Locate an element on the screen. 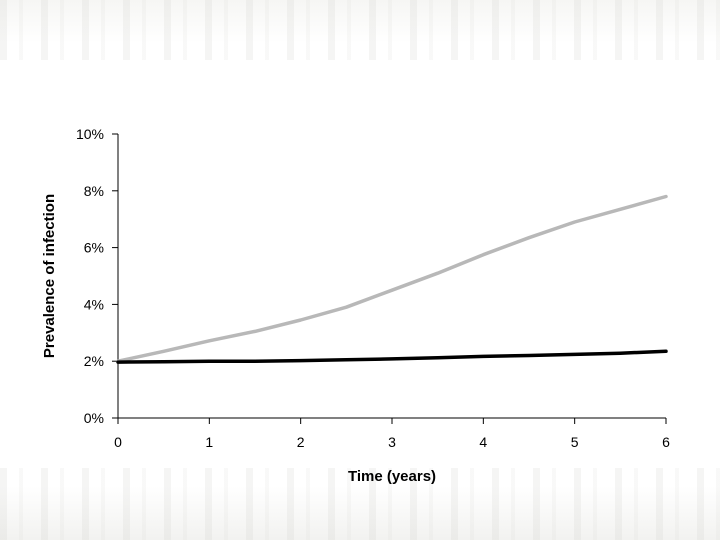 The image size is (720, 540). y-tick-label: 0% is located at coordinates (94, 418).